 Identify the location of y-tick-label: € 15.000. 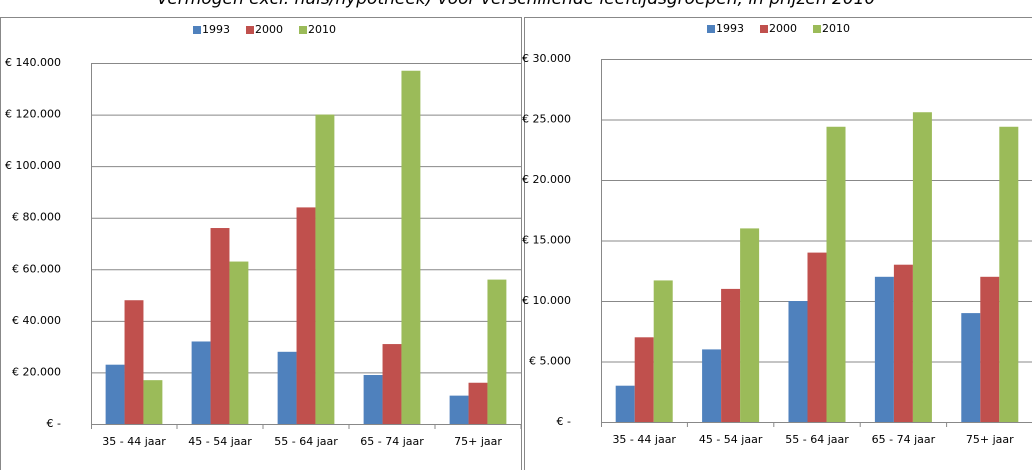
(546, 240).